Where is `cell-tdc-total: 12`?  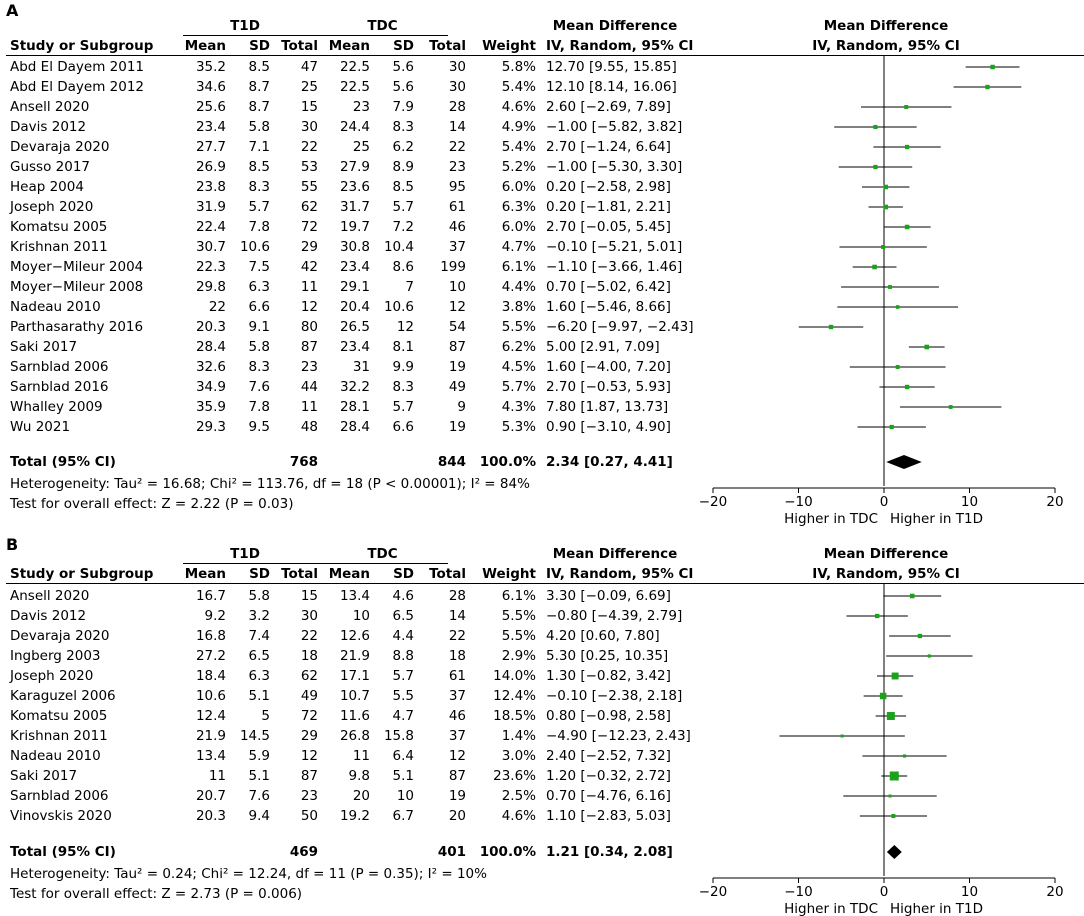 cell-tdc-total: 12 is located at coordinates (457, 756).